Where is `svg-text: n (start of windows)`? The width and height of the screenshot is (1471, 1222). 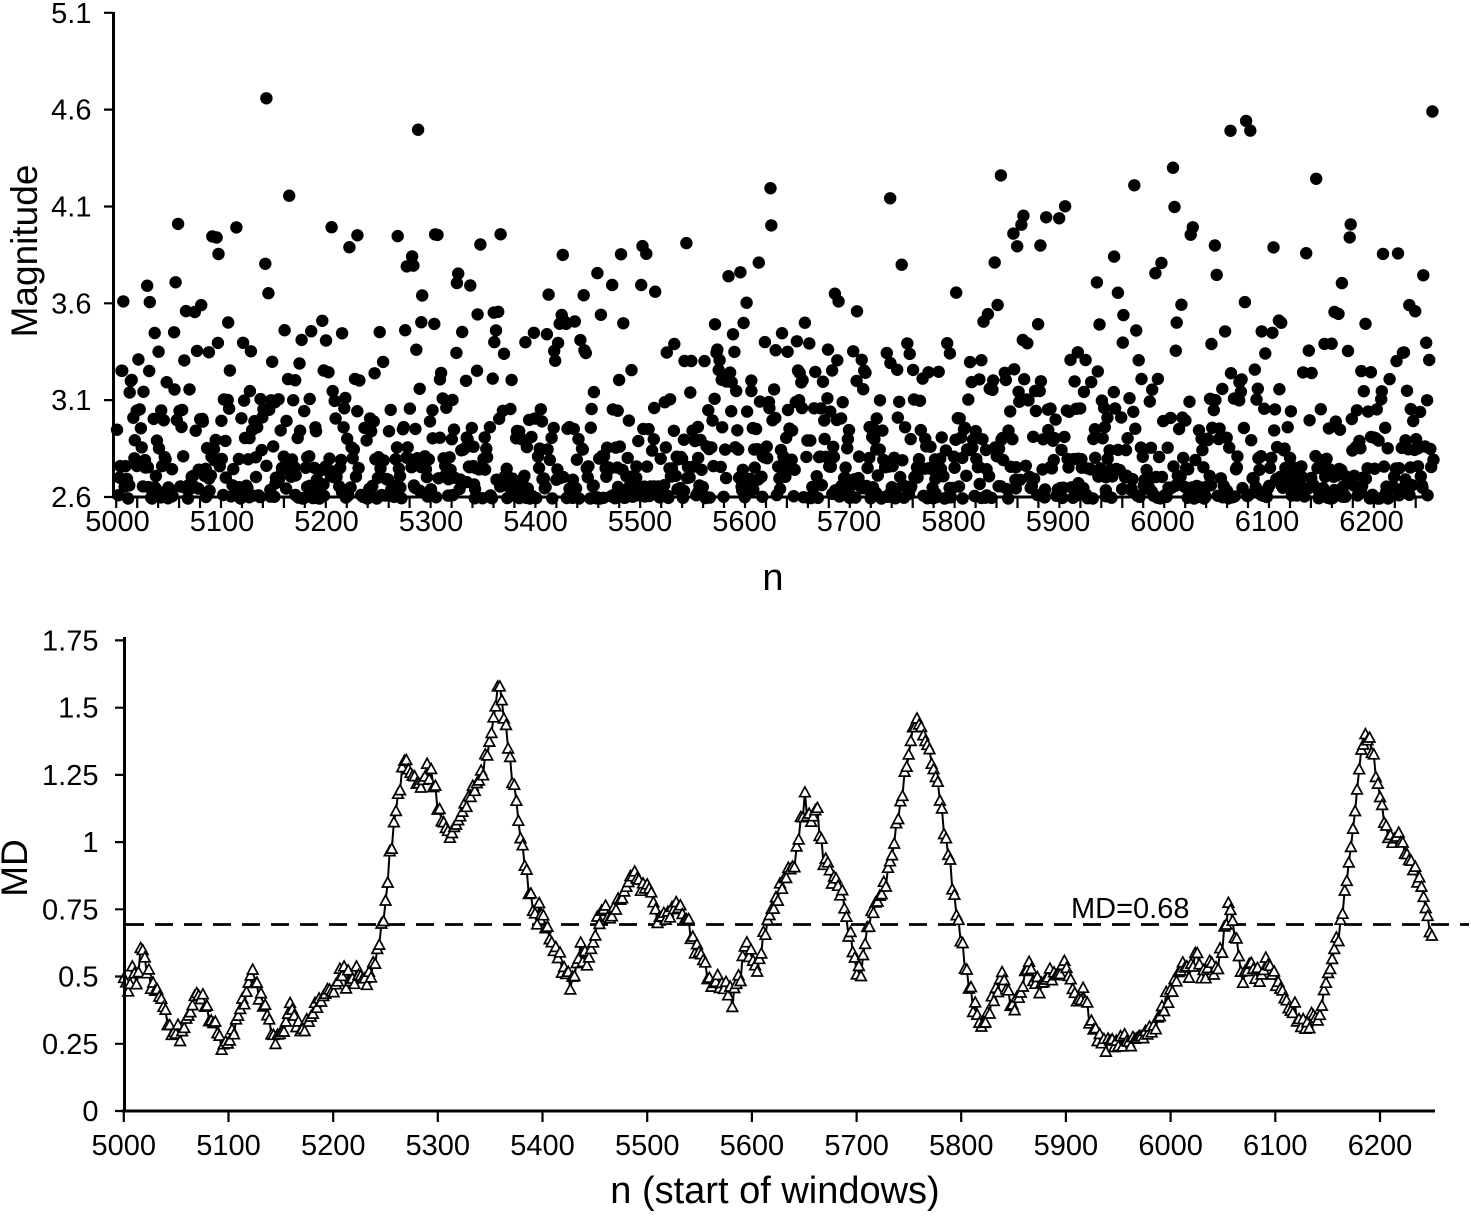
svg-text: n (start of windows) is located at coordinates (774, 1191).